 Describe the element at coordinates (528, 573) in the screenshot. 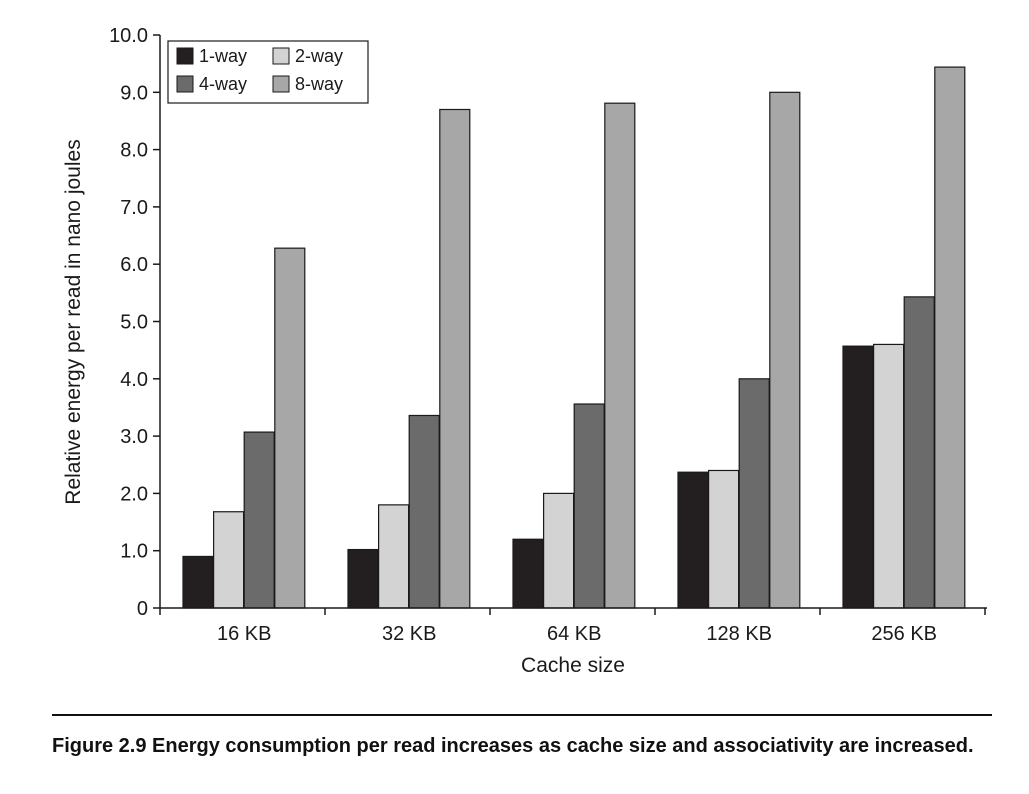

I see `bar-1-way-64kb` at that location.